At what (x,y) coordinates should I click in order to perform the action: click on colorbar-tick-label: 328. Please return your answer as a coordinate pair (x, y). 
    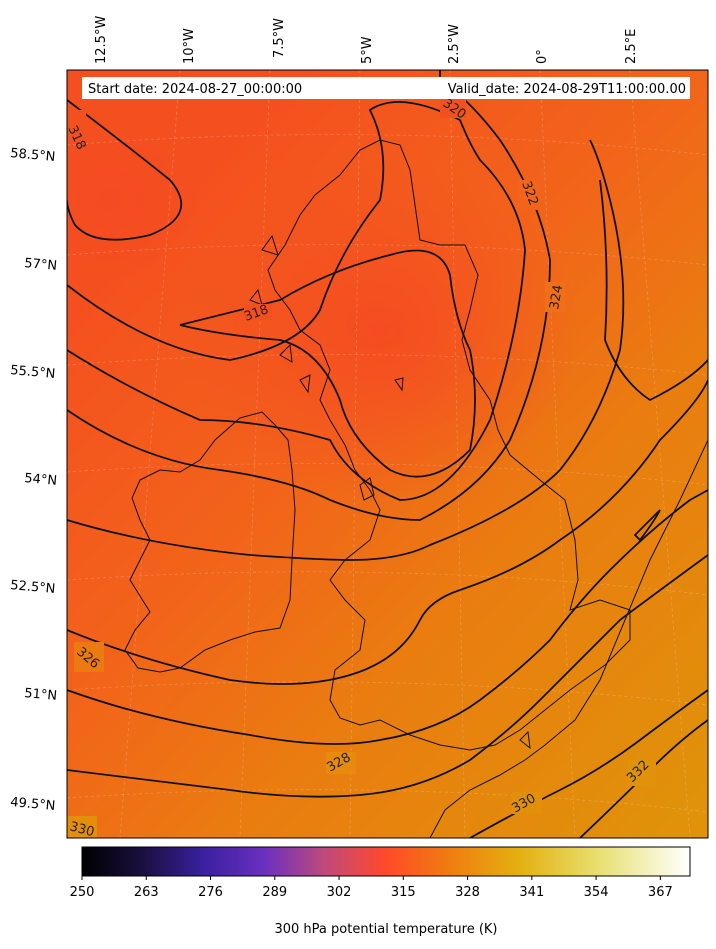
    Looking at the image, I should click on (467, 892).